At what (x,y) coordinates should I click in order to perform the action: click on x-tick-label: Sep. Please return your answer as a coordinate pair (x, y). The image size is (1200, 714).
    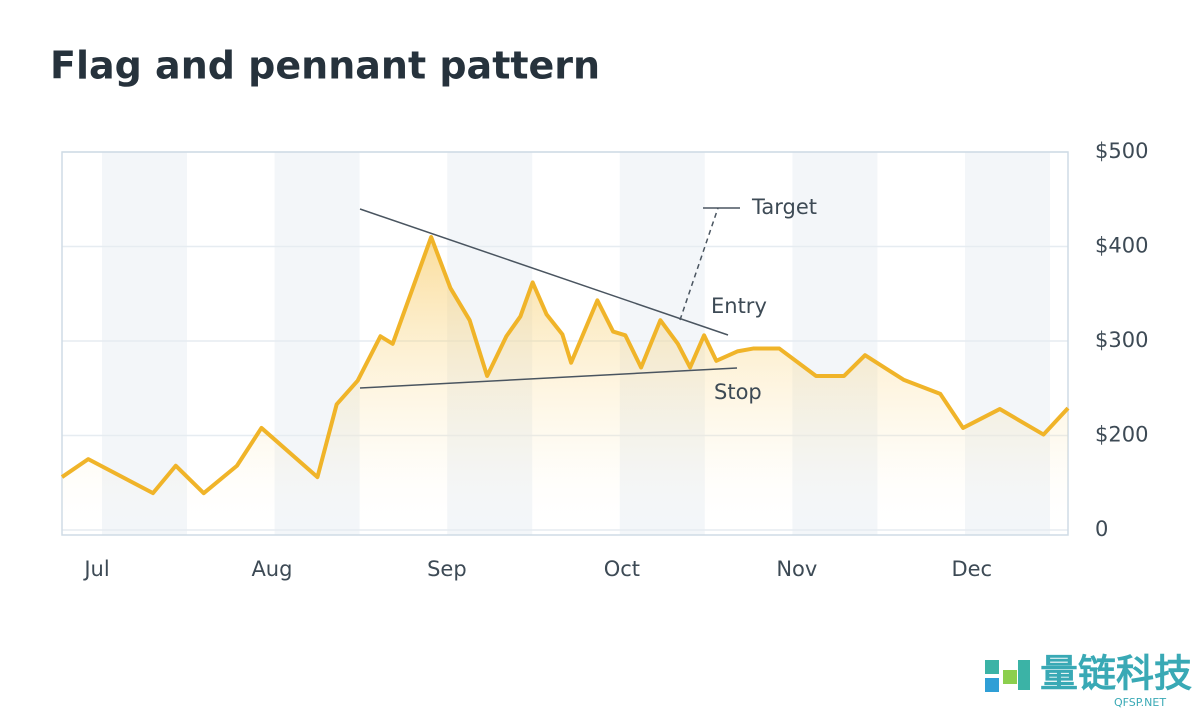
    Looking at the image, I should click on (447, 569).